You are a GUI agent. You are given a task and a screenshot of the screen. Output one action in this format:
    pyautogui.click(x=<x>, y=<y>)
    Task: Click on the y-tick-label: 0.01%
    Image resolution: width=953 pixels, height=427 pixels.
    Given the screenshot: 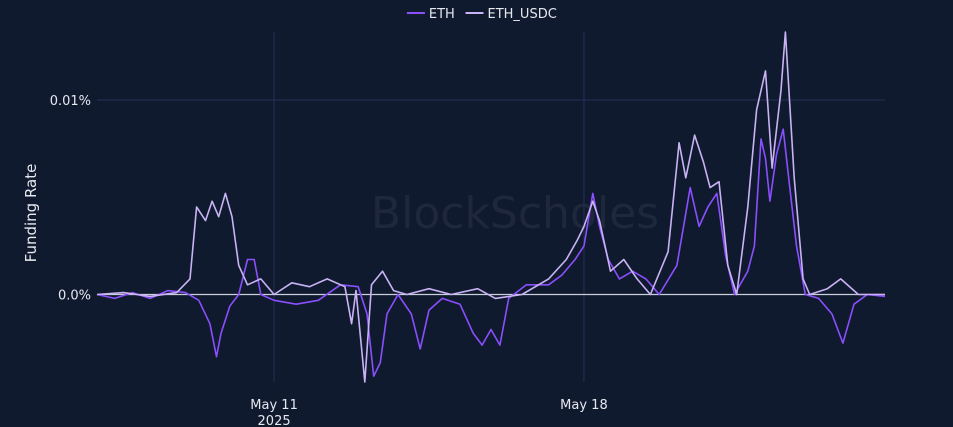 What is the action you would take?
    pyautogui.click(x=70, y=101)
    